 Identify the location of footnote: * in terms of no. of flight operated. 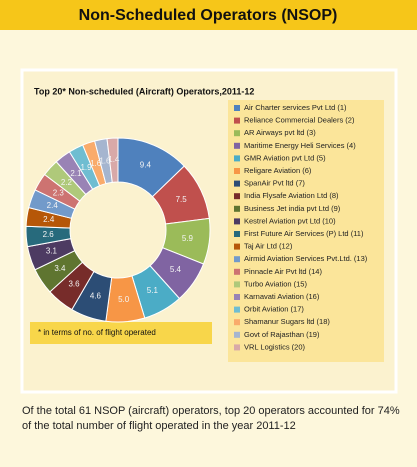
(97, 332).